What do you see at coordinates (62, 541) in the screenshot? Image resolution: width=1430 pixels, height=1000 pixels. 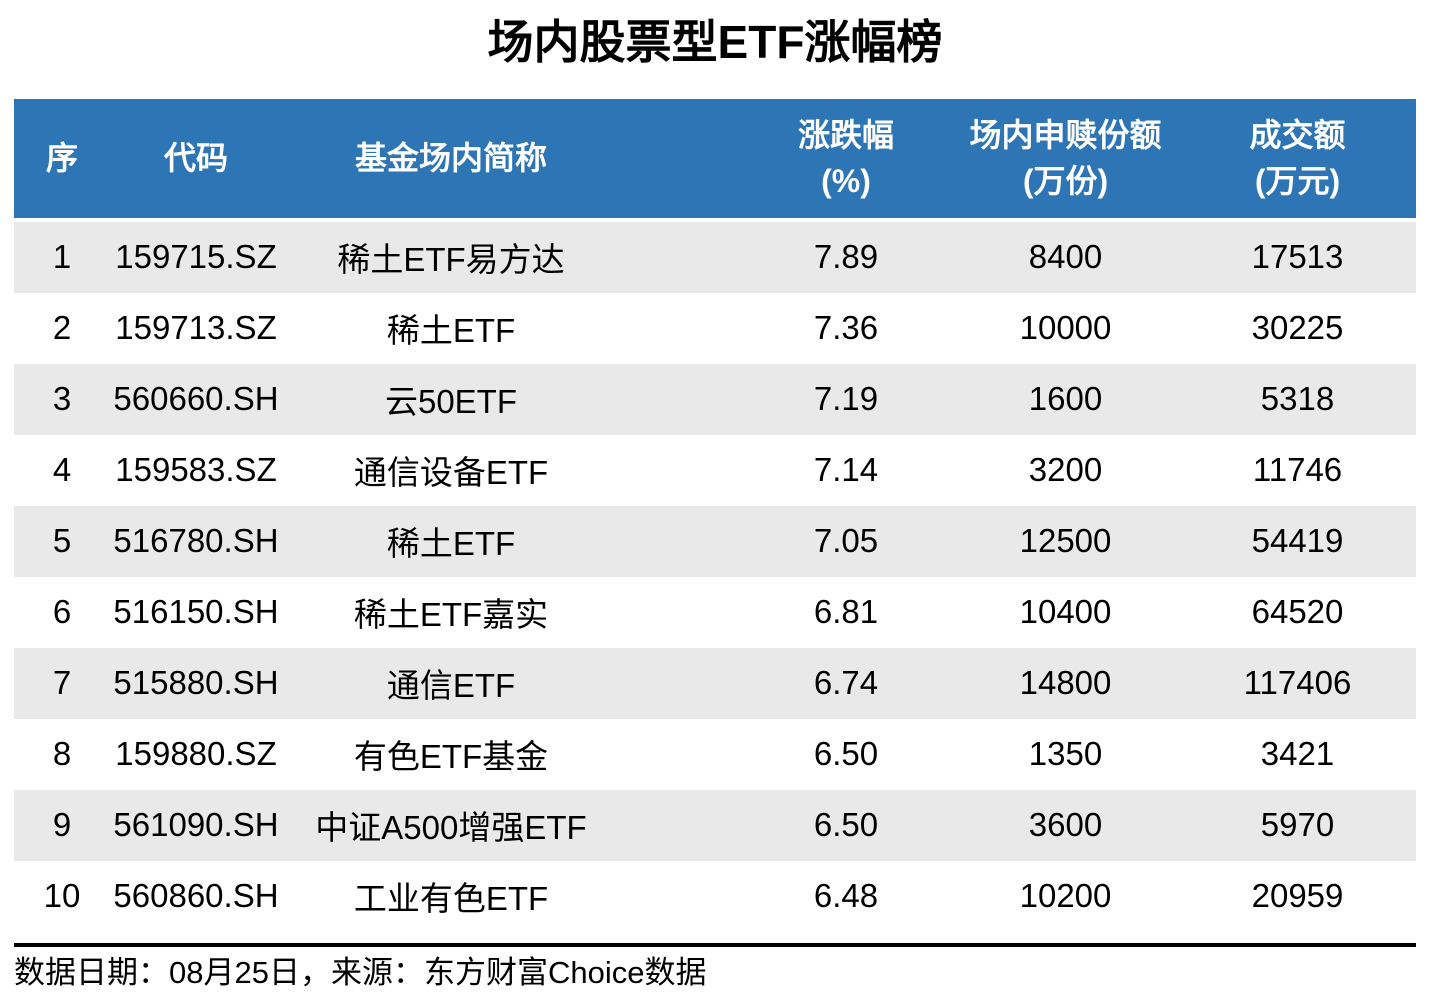 I see `cell-seq: 5` at bounding box center [62, 541].